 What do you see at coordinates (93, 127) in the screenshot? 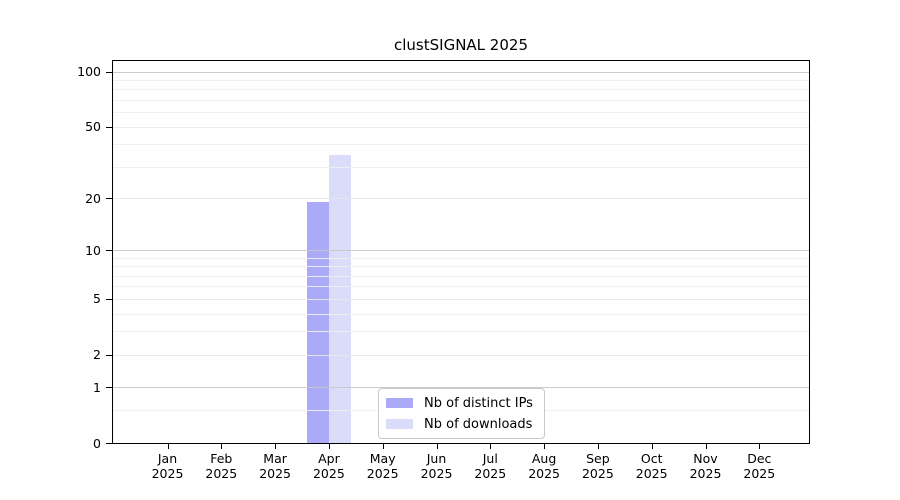
I see `y-tick-label: 50` at bounding box center [93, 127].